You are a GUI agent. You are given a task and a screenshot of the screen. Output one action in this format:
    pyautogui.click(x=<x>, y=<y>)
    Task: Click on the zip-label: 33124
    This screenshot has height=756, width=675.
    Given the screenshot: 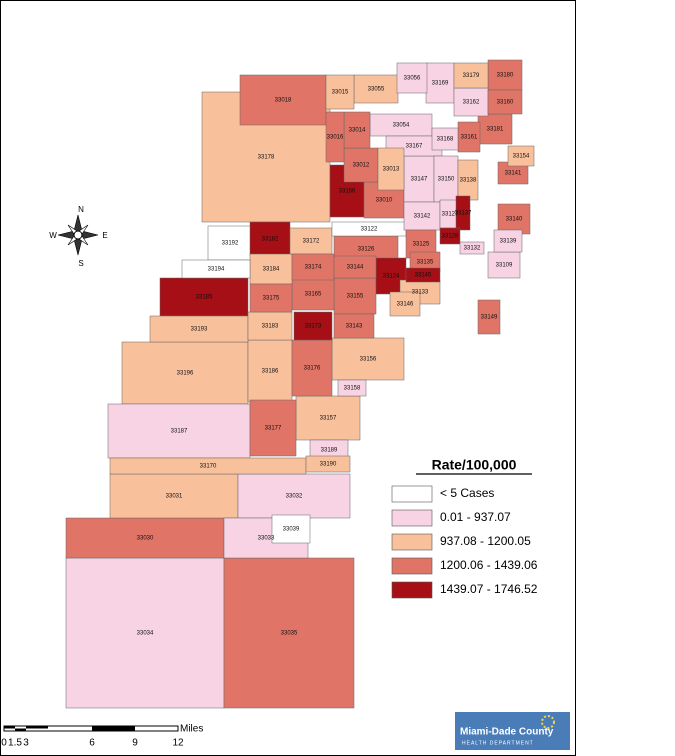 What is the action you would take?
    pyautogui.click(x=391, y=277)
    